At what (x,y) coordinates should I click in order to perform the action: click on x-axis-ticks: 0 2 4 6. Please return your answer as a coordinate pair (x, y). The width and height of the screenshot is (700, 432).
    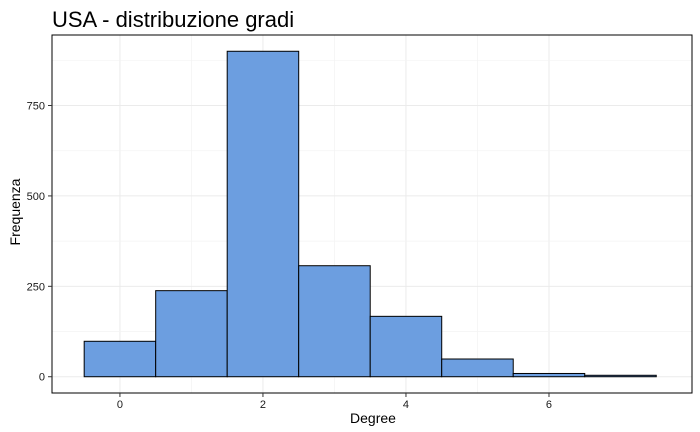
    Looking at the image, I should click on (334, 402).